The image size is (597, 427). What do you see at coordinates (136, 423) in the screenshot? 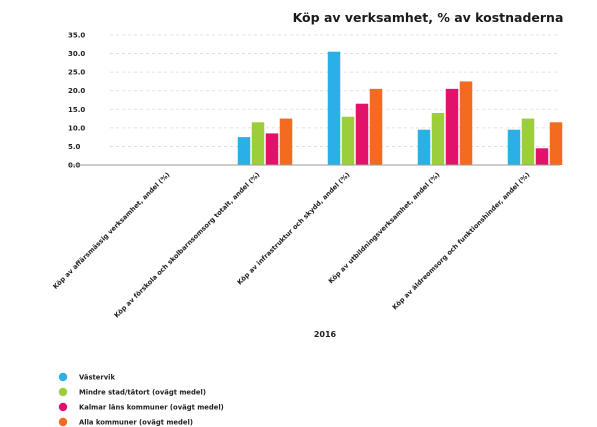
I see `legend-label: Alla kommuner (ovägt medel)` at bounding box center [136, 423].